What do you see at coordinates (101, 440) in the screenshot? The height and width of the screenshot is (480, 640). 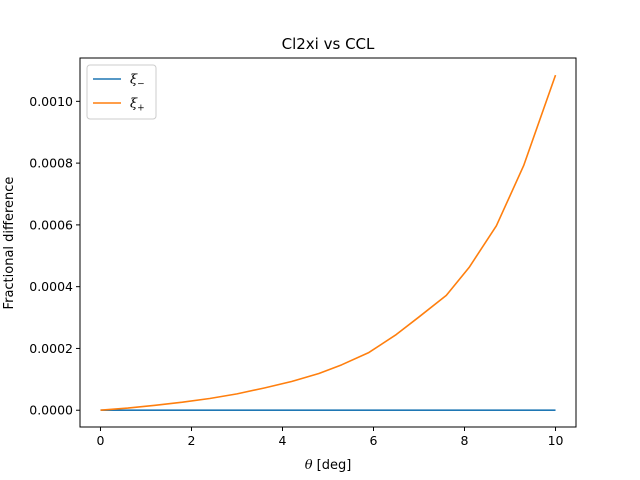 I see `x-tick-label: 0` at bounding box center [101, 440].